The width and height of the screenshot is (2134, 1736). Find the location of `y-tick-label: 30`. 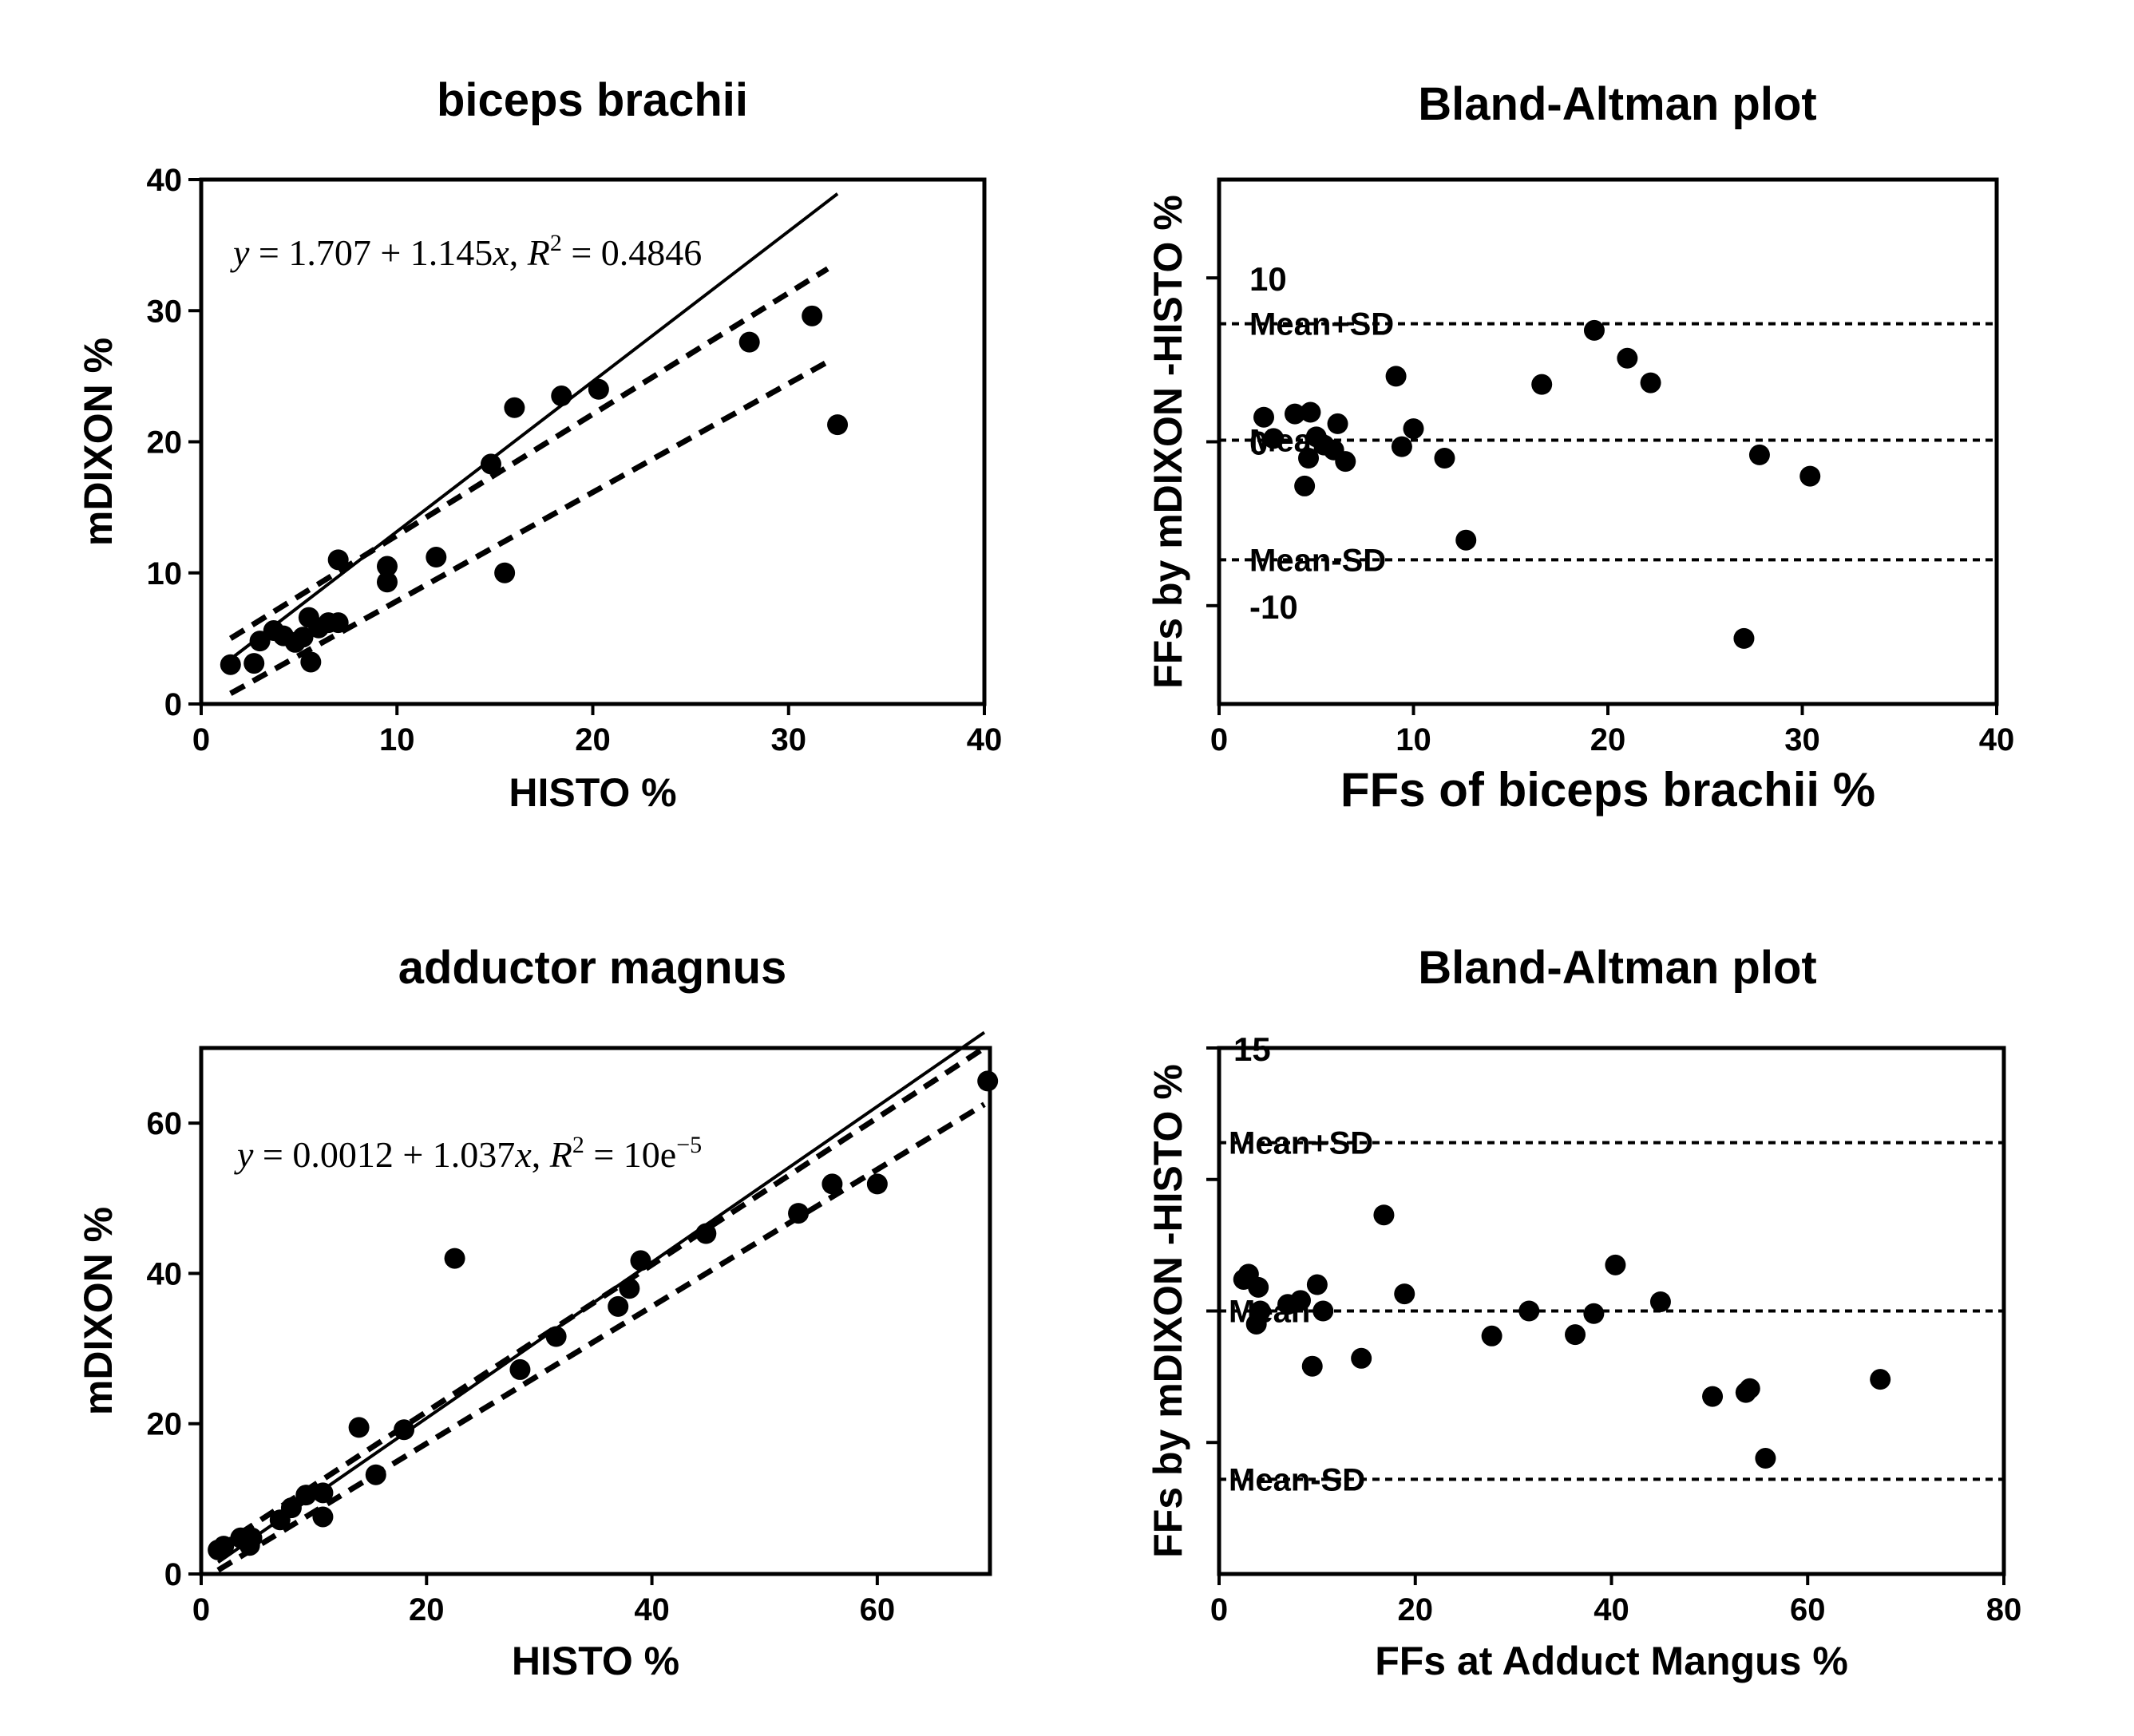

y-tick-label: 30 is located at coordinates (165, 311).